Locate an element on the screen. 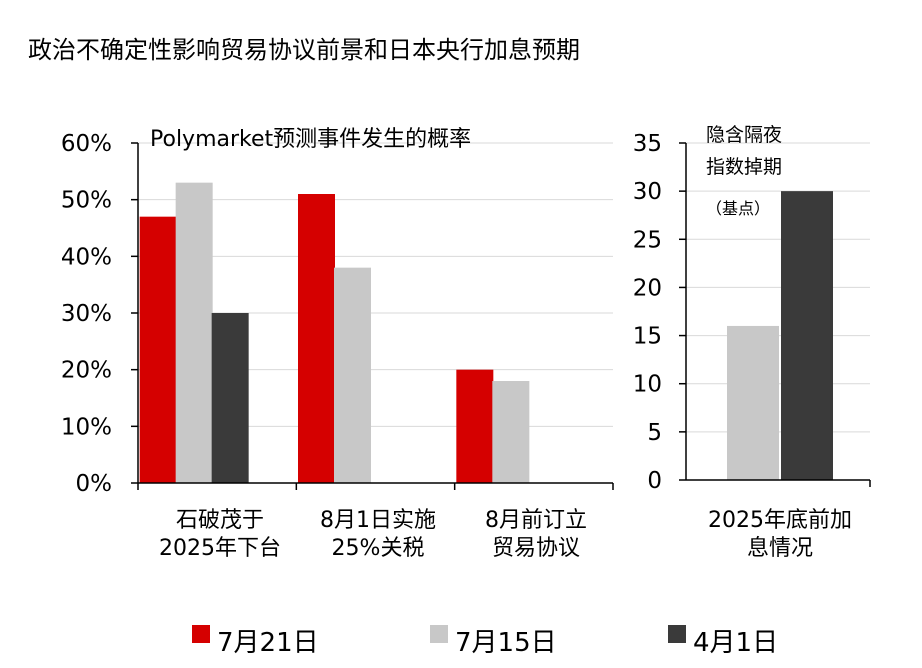 The image size is (922, 668). y-tick-label: 20% is located at coordinates (86, 371).